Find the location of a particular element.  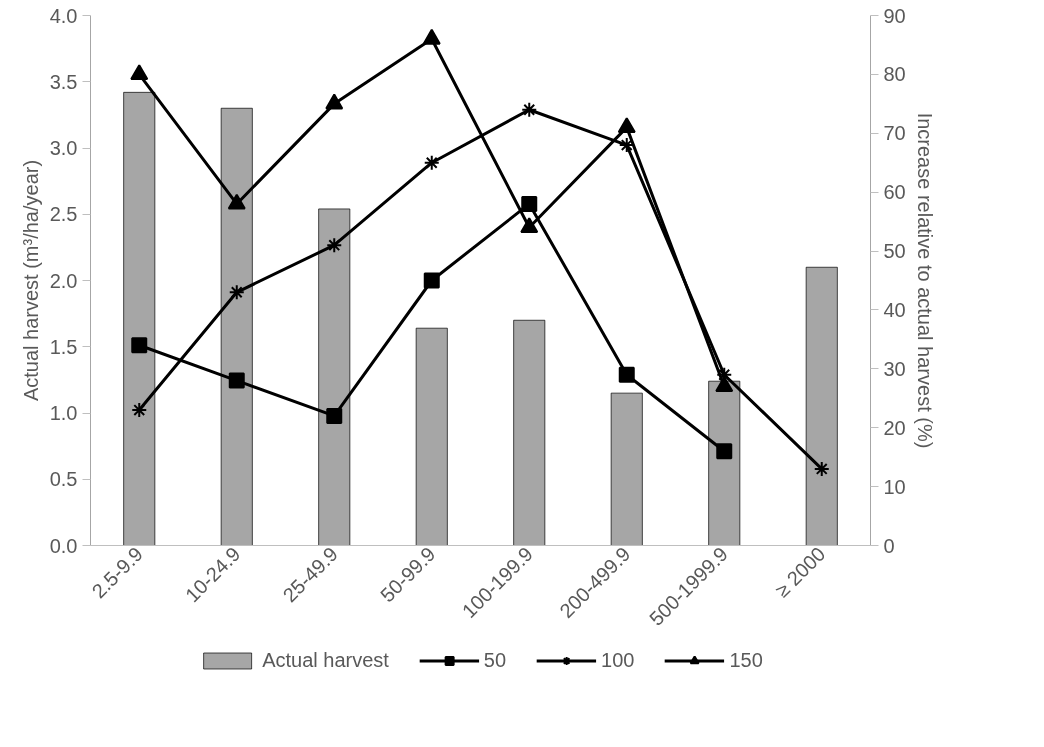

y-tick-label: 0.5 is located at coordinates (63, 479).